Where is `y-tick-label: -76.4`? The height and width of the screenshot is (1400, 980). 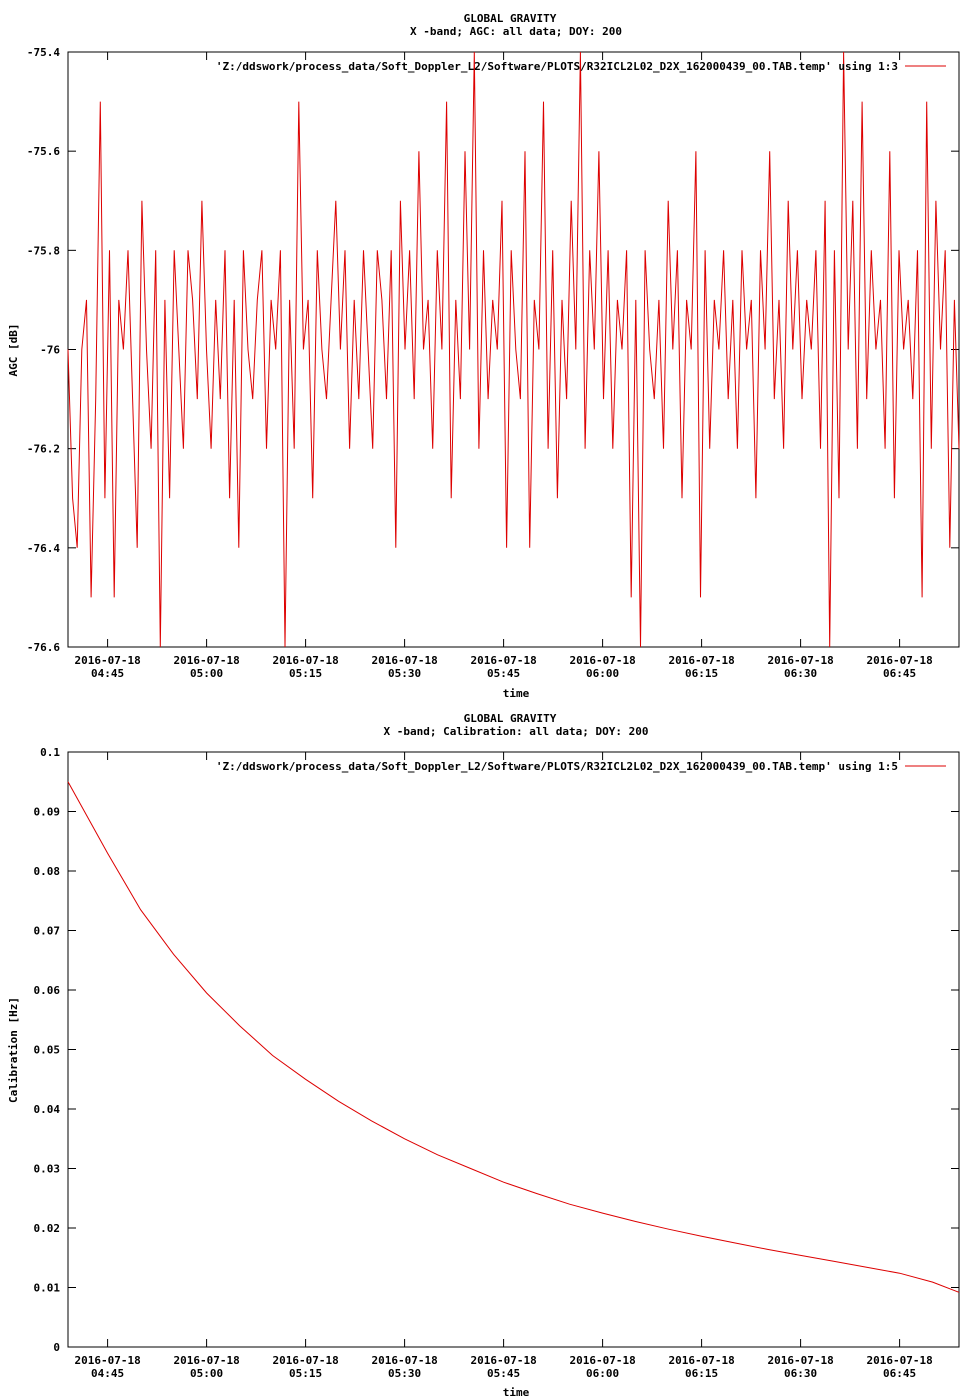
y-tick-label: -76.4 is located at coordinates (43, 548).